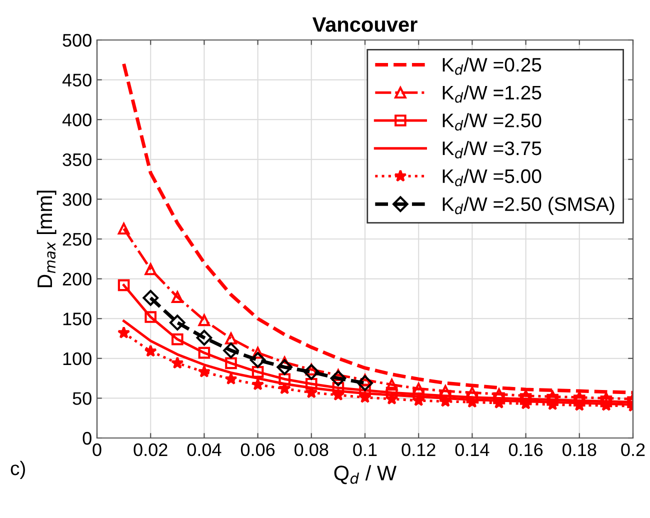 This screenshot has width=650, height=518. Describe the element at coordinates (365, 449) in the screenshot. I see `x-tick-label: 0.1` at that location.